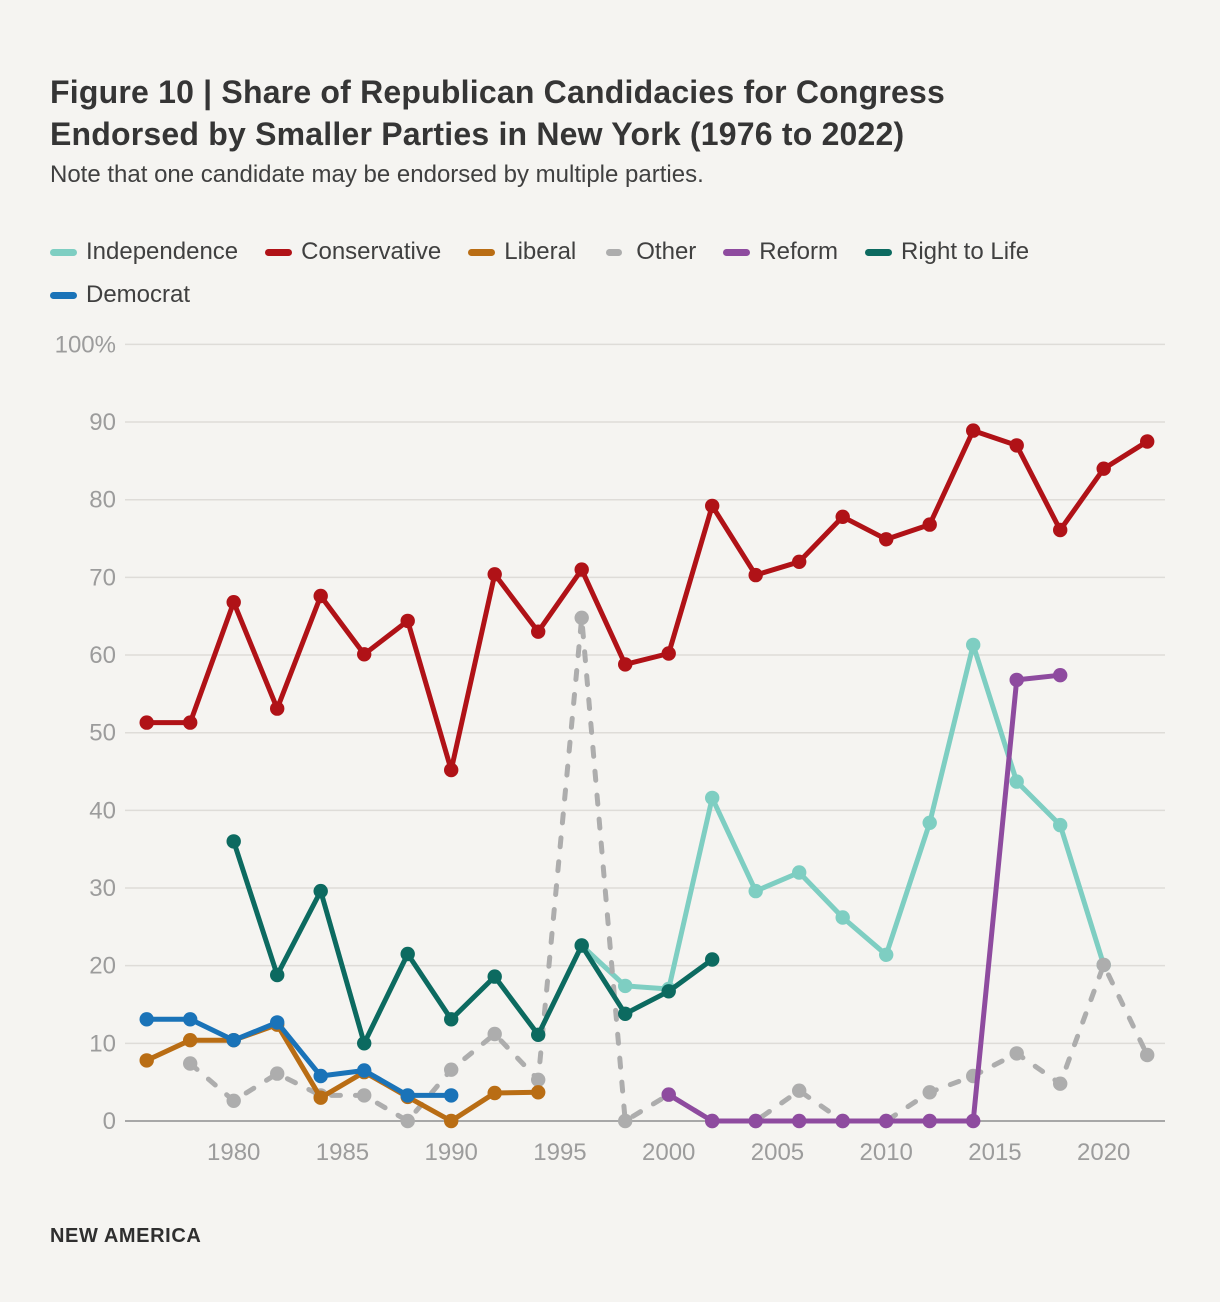 The image size is (1220, 1302). What do you see at coordinates (929, 1092) in the screenshot?
I see `data-point-other-2012` at bounding box center [929, 1092].